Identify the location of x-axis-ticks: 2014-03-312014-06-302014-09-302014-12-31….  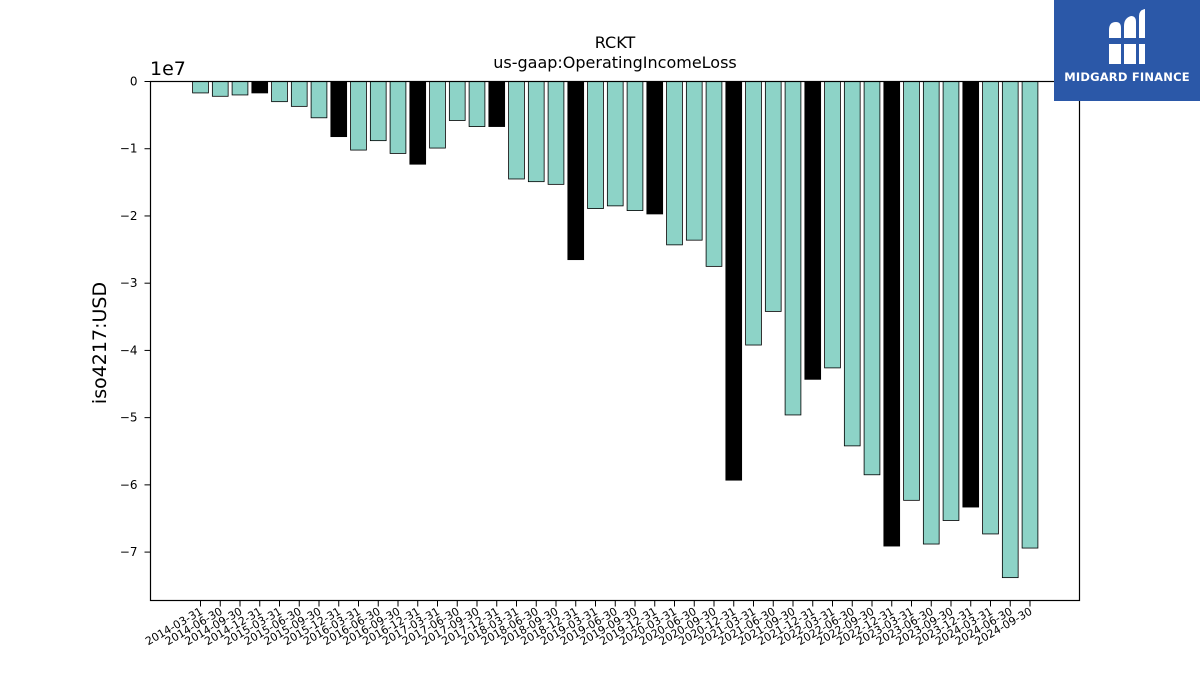
(589, 624).